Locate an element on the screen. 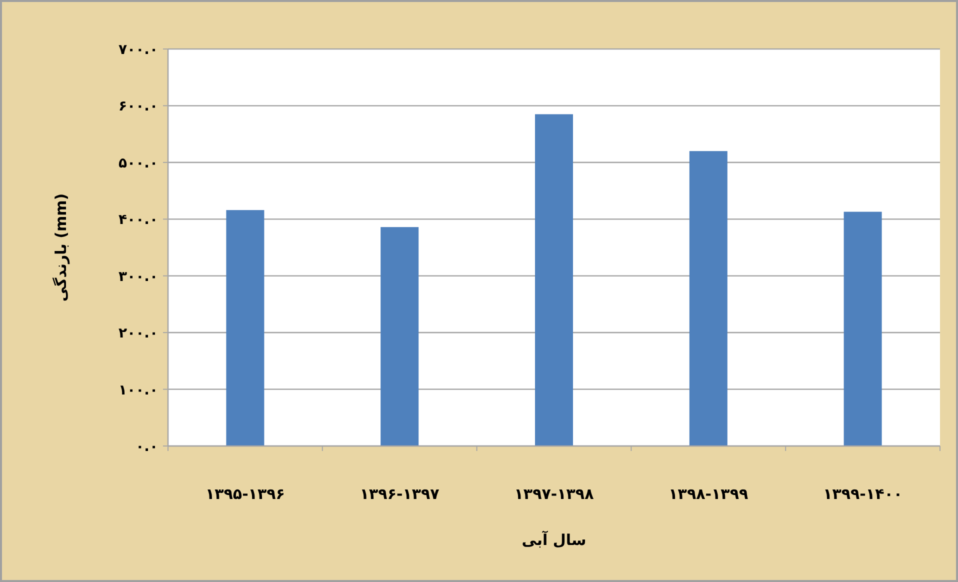 The height and width of the screenshot is (582, 958). y-tick-label: ۳۰۰.۰ is located at coordinates (138, 276).